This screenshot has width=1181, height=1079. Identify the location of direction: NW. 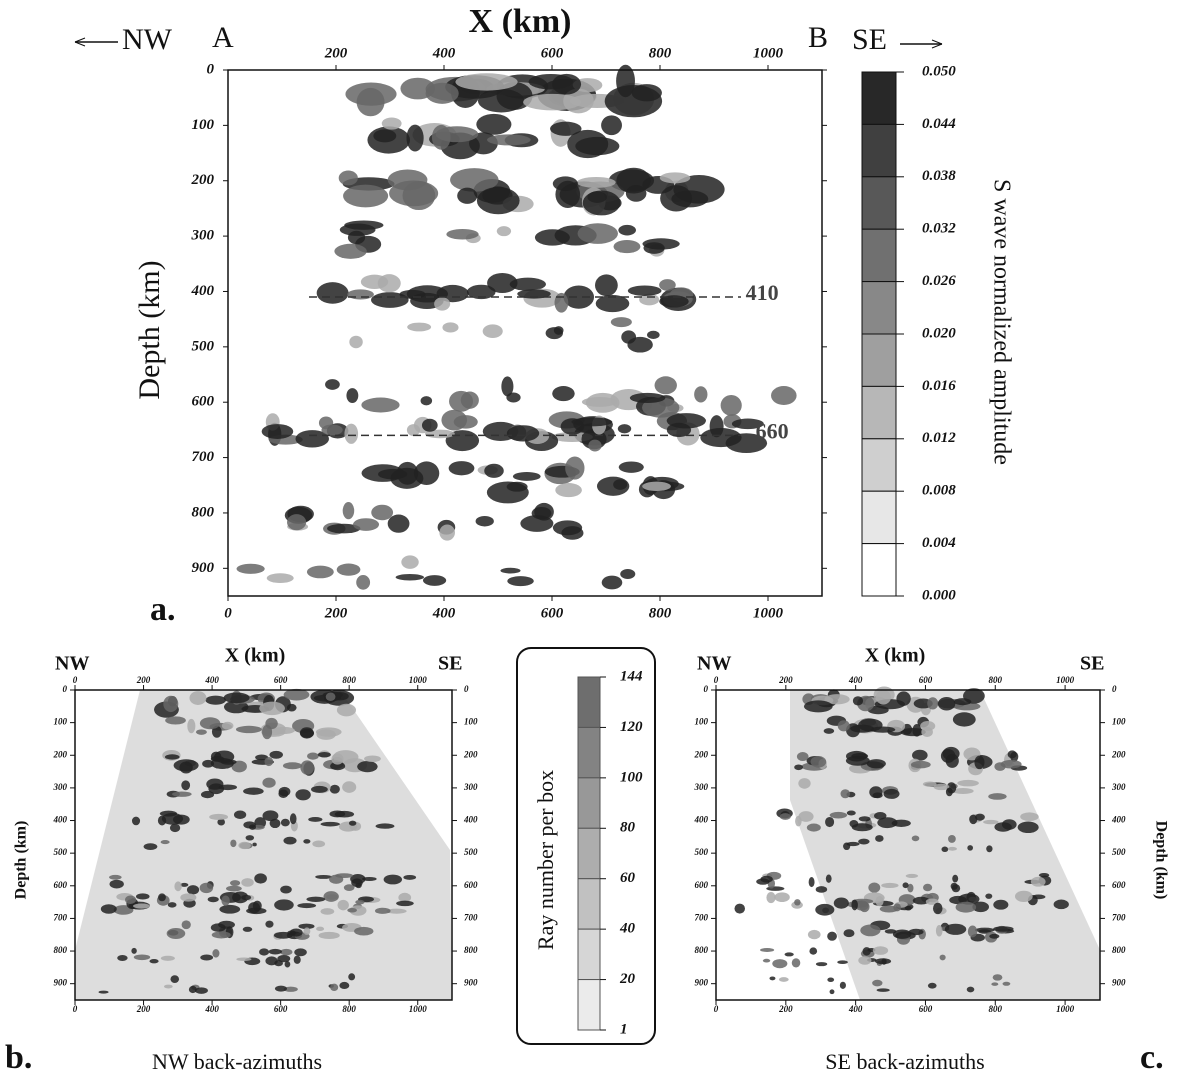
(147, 39).